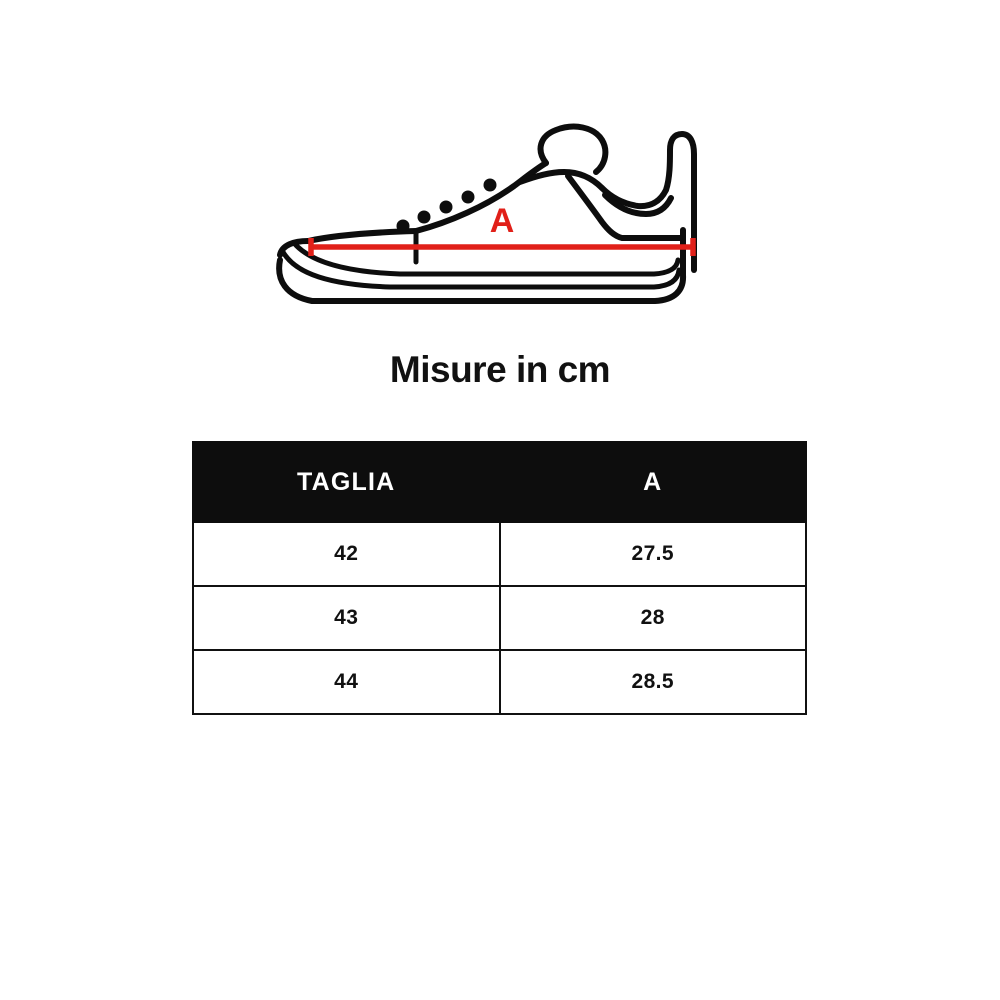  What do you see at coordinates (481, 197) in the screenshot?
I see `lace-panel-edge` at bounding box center [481, 197].